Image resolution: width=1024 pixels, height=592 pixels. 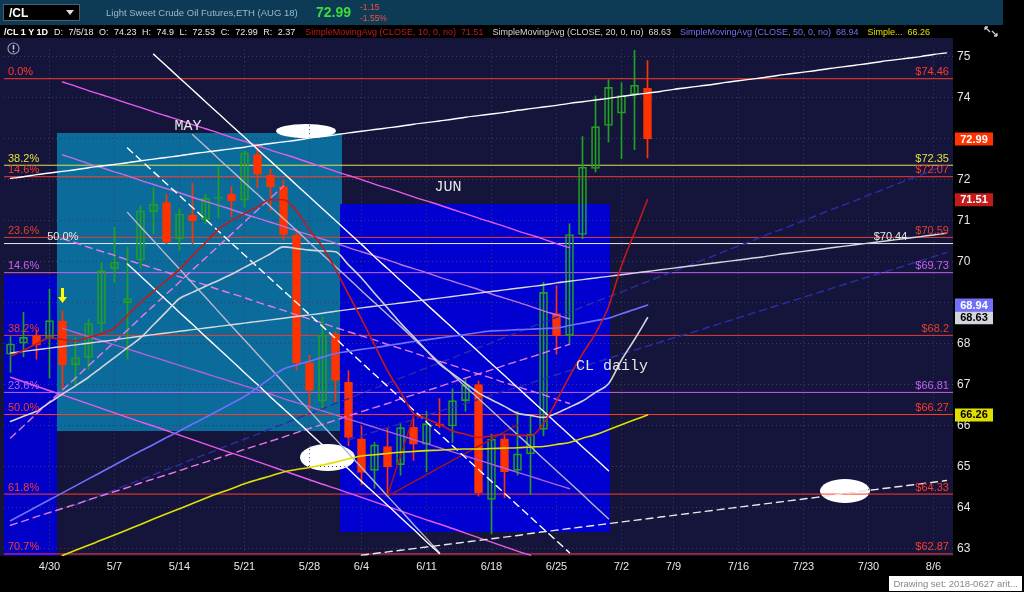 What do you see at coordinates (175, 31) in the screenshot?
I see `chart-subtitle: D: 7/5/18 O: 74.23 H: 74.9 L: 72.53 C: 72.99 R: 2.37` at bounding box center [175, 31].